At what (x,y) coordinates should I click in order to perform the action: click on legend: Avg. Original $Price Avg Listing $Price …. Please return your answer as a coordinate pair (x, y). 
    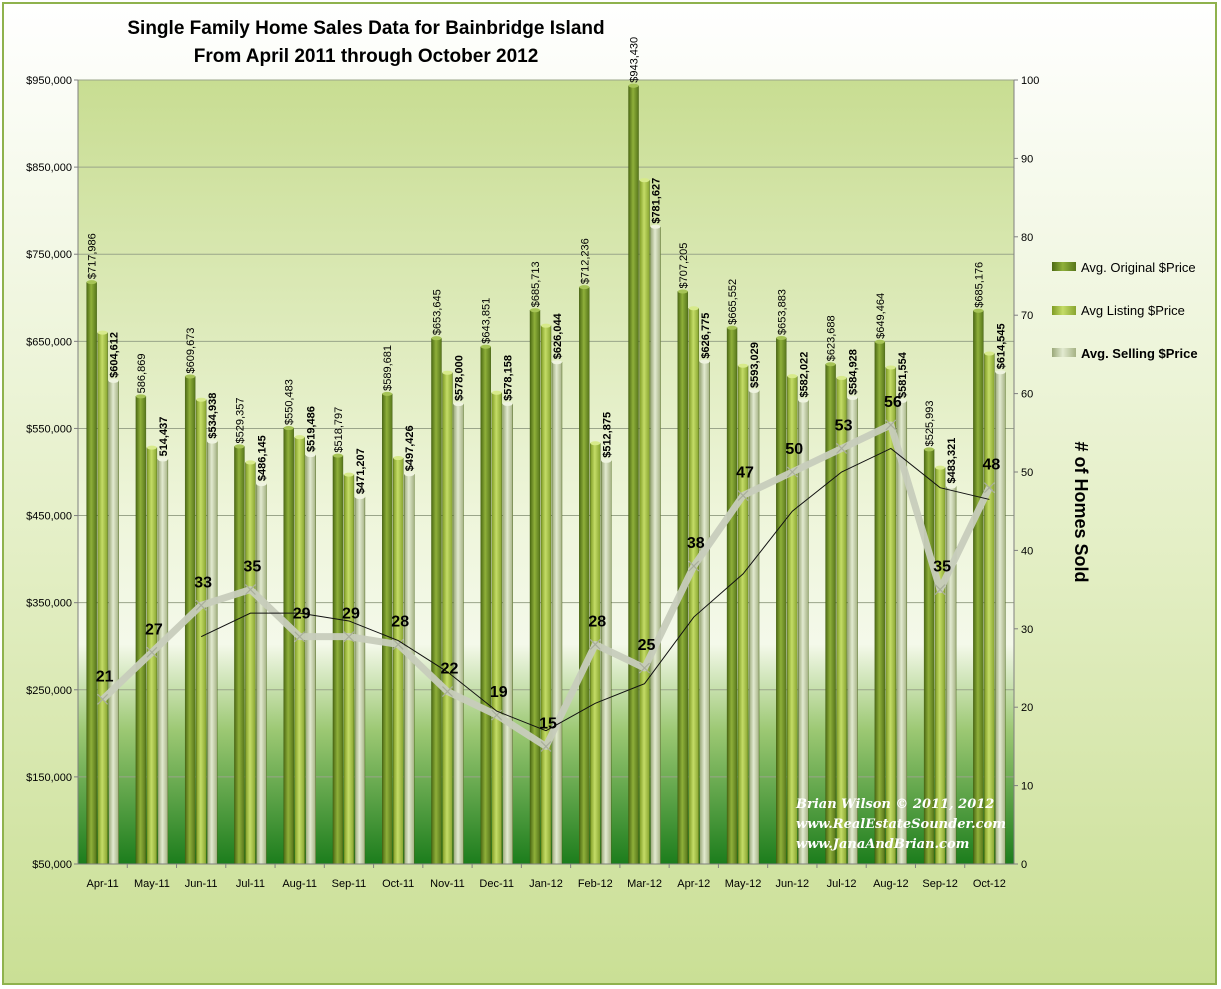
    Looking at the image, I should click on (1125, 310).